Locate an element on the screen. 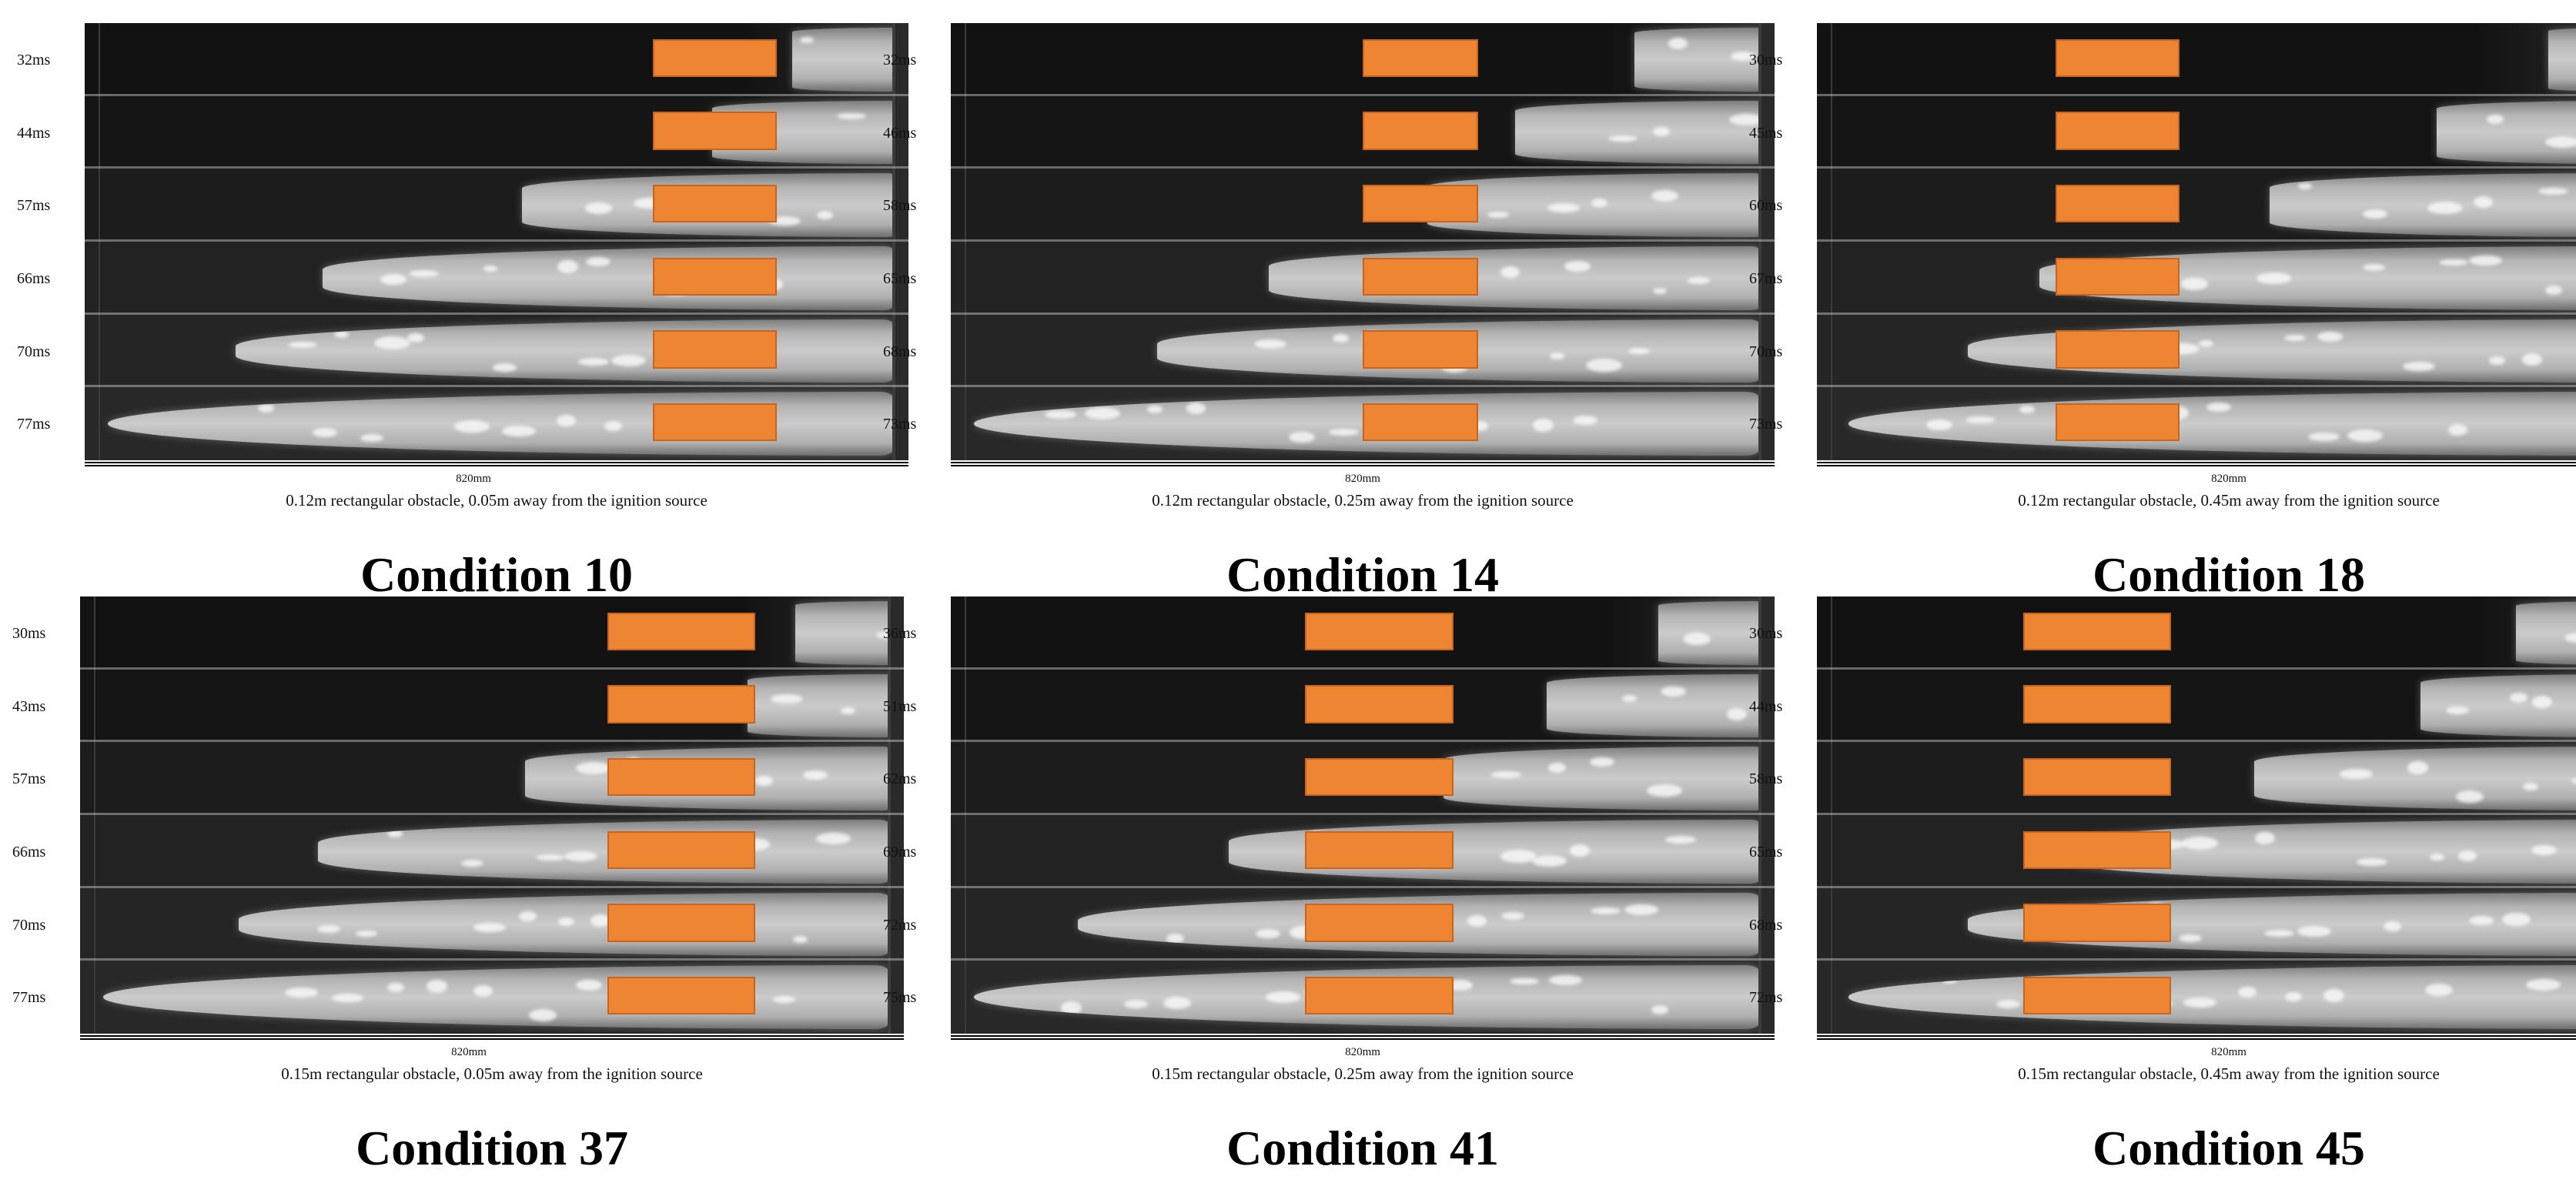 Image resolution: width=2576 pixels, height=1183 pixels. time-label: 43ms is located at coordinates (29, 706).